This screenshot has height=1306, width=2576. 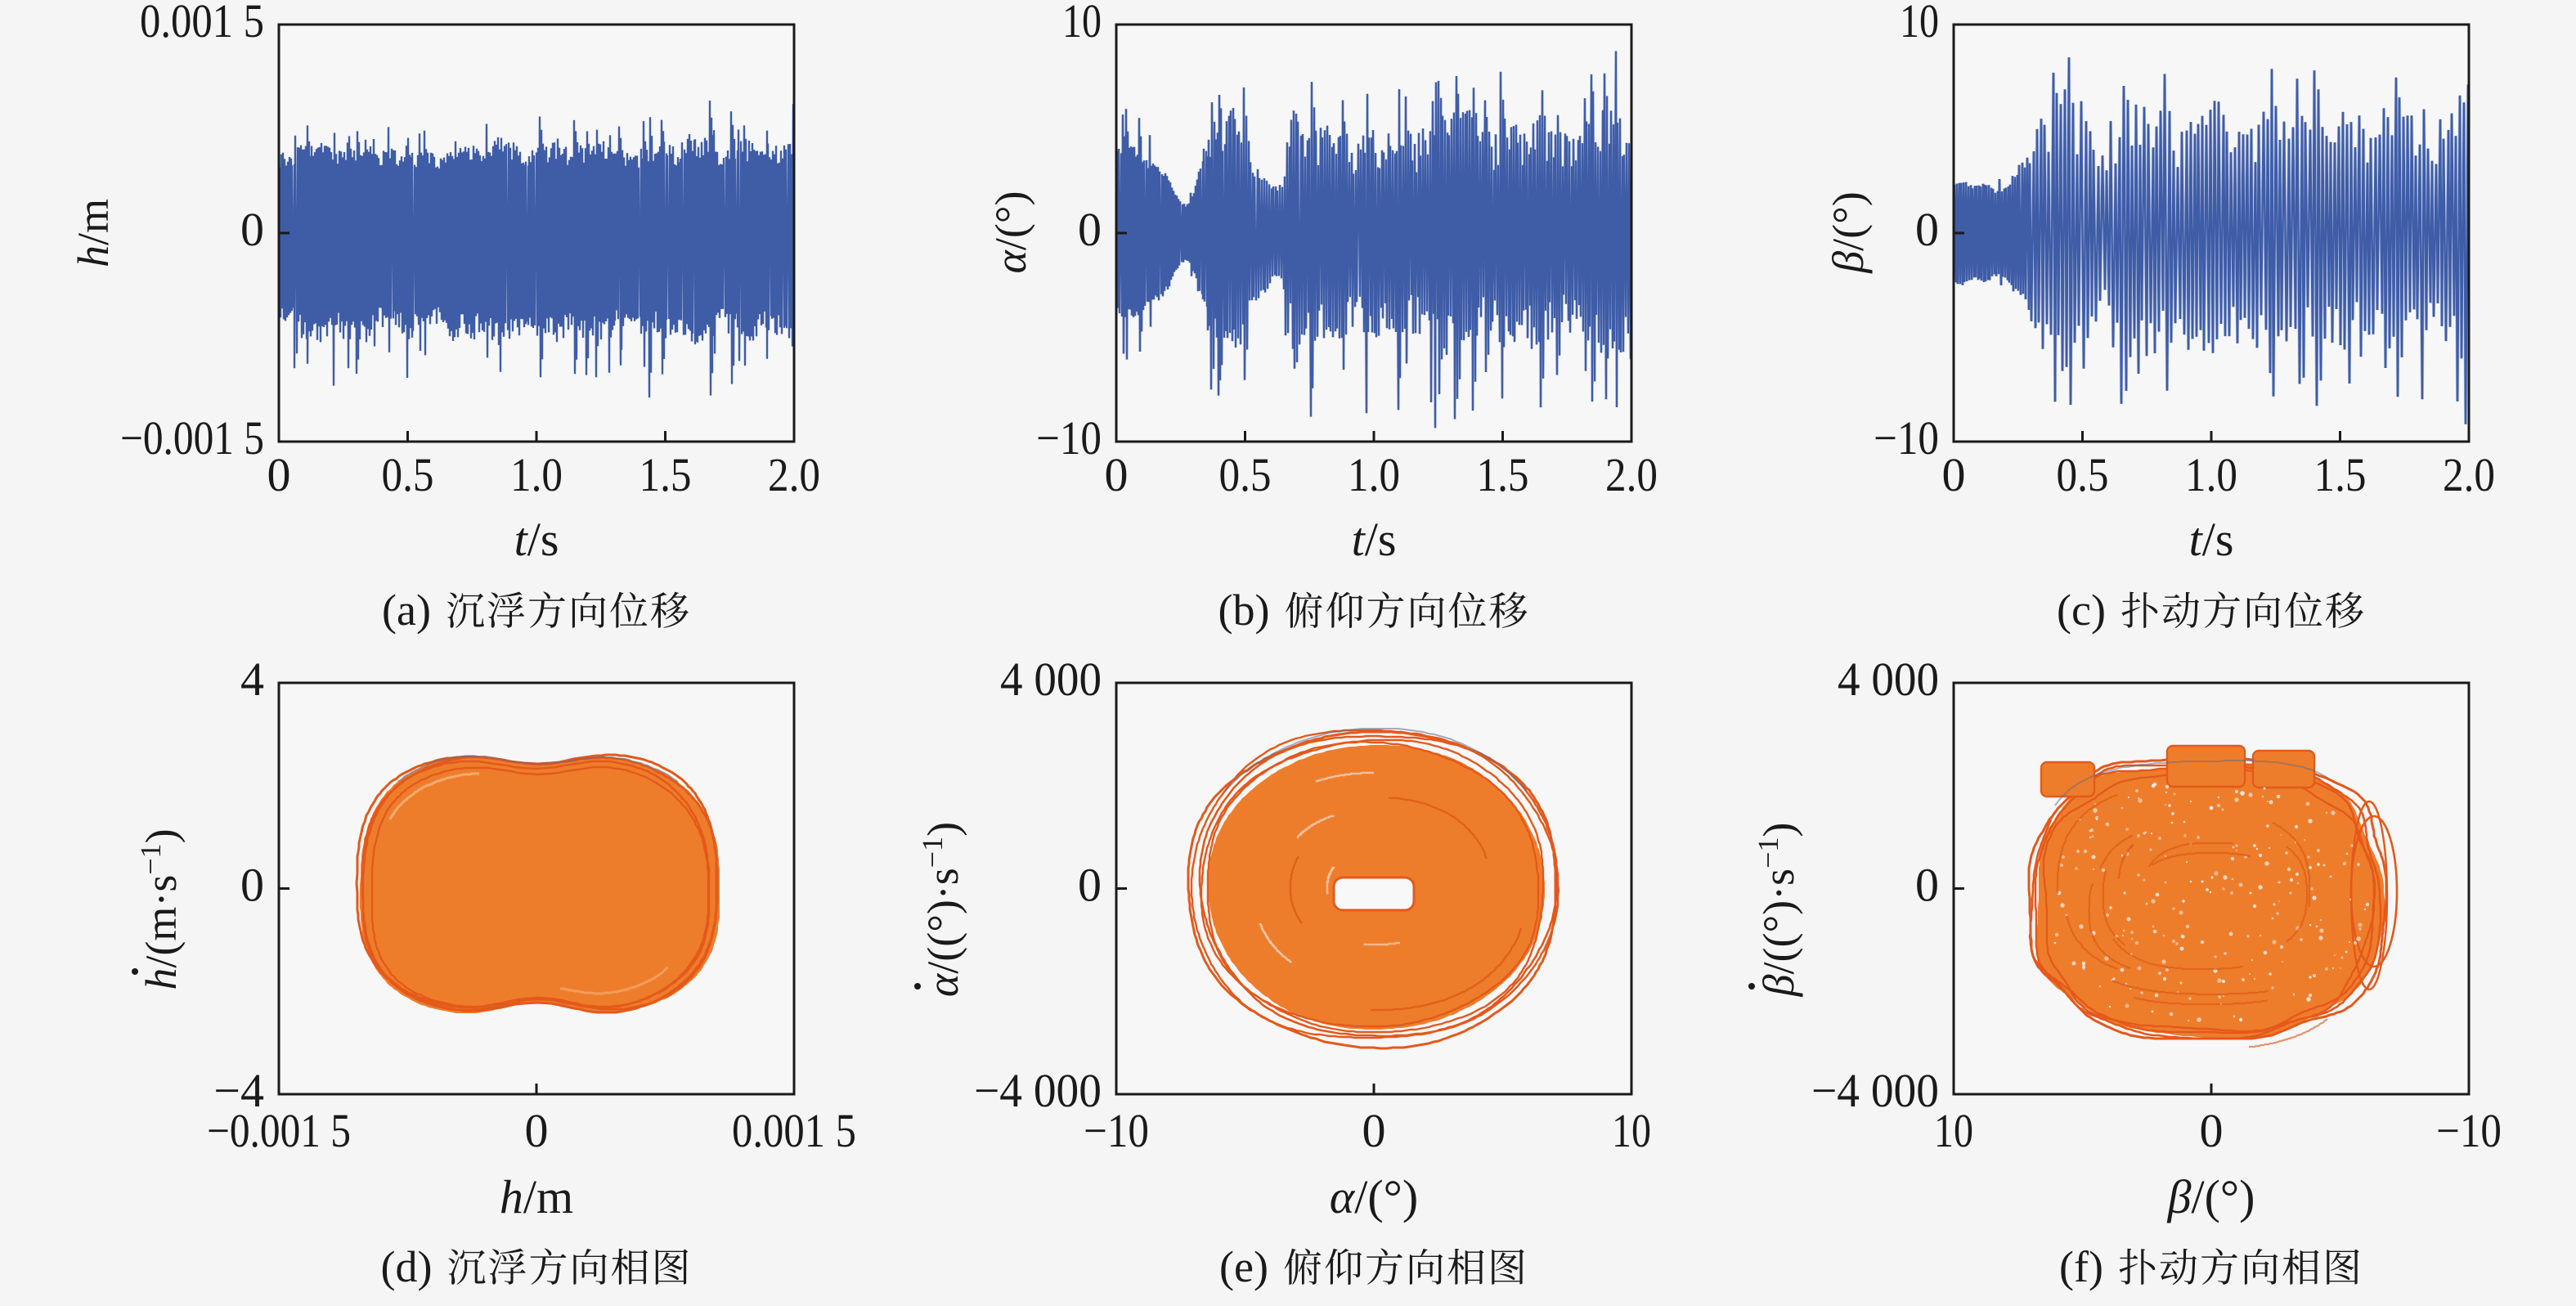 I want to click on svg-text: 4, so click(x=252, y=680).